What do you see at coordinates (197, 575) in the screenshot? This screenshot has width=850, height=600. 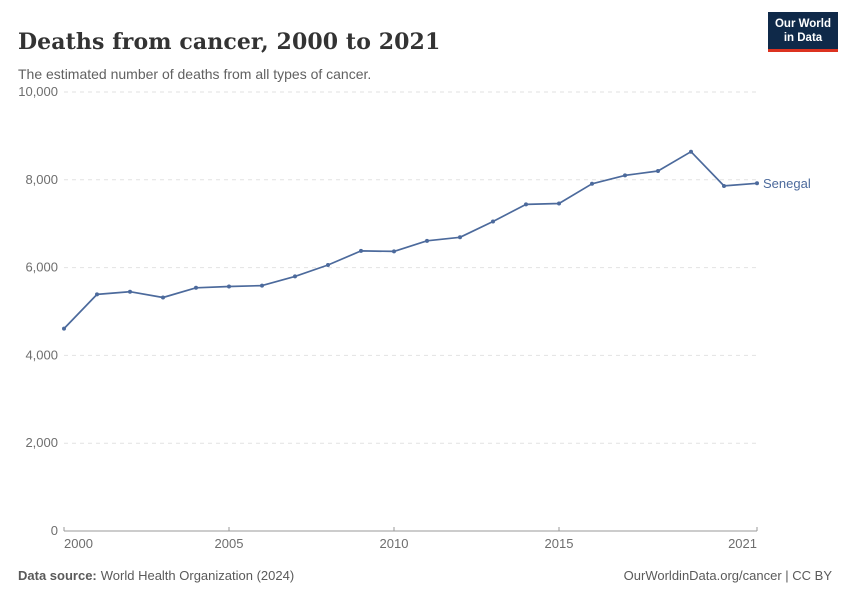 I see `data-source-text: World Health Organization (2024)` at bounding box center [197, 575].